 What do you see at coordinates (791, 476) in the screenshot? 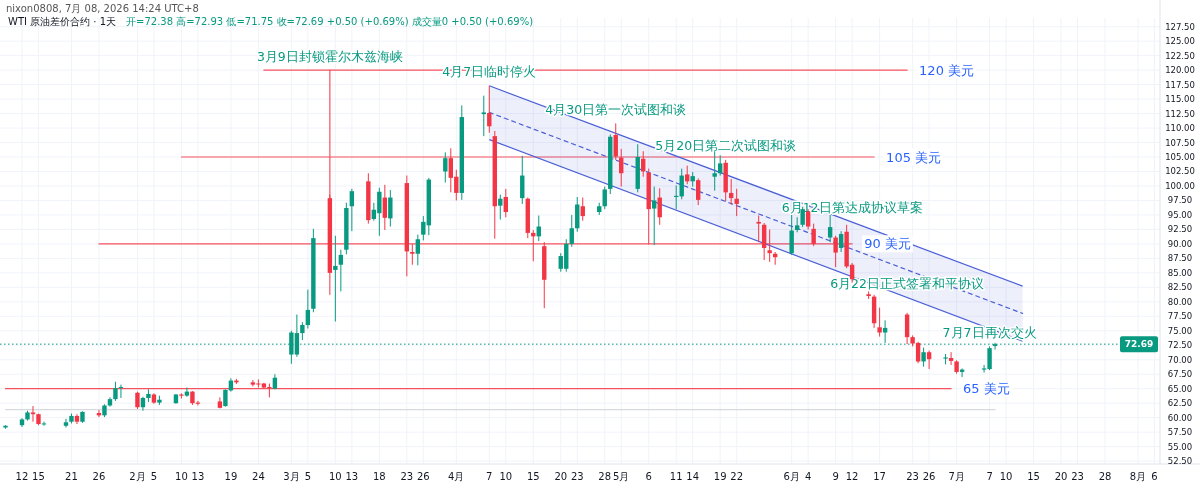
I see `x-tick-label: 6月` at bounding box center [791, 476].